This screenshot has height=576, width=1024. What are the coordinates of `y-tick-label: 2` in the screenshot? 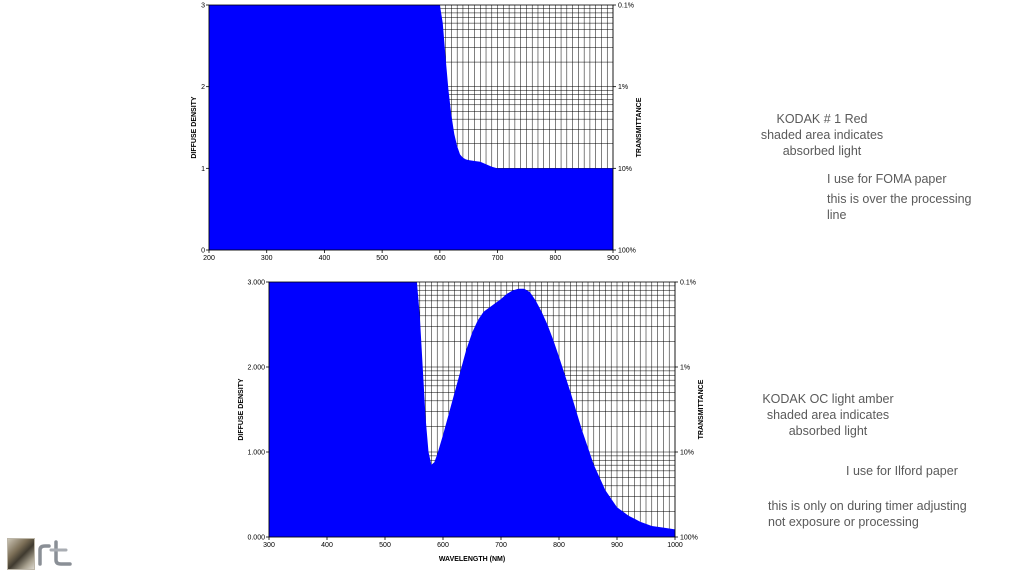 It's located at (203, 87).